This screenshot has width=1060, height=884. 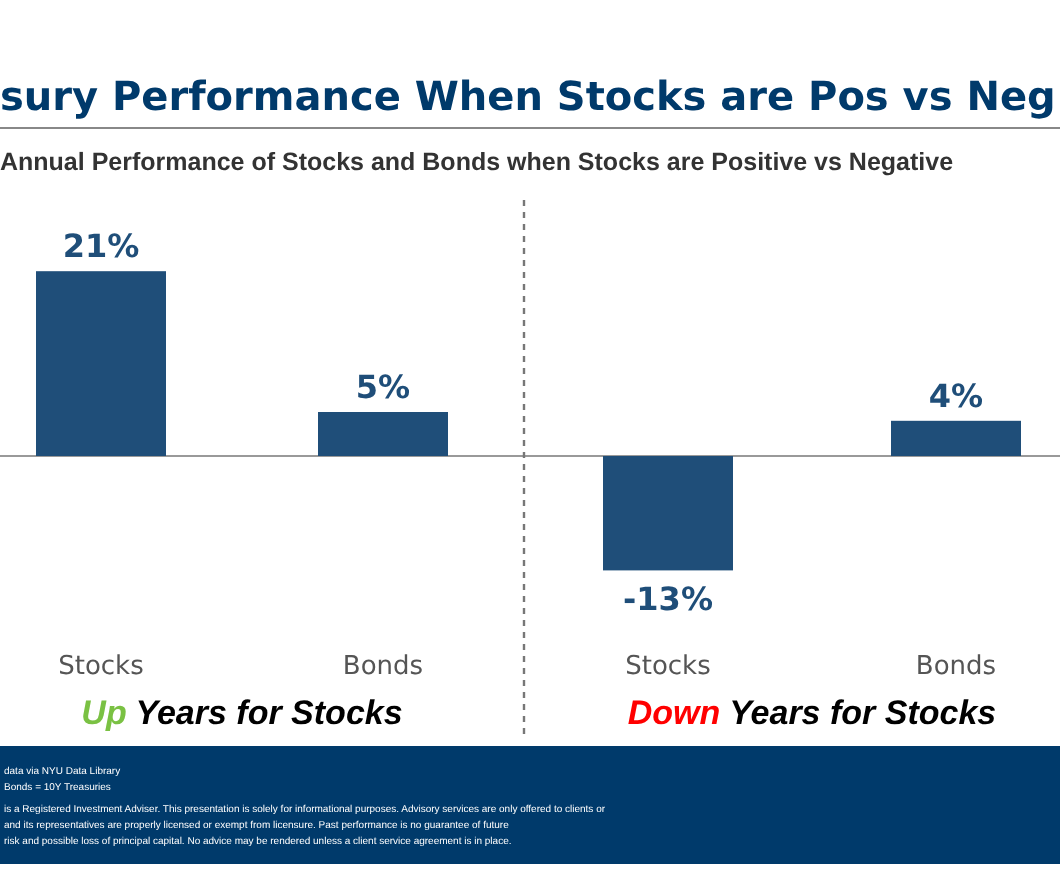 What do you see at coordinates (383, 387) in the screenshot?
I see `data-label: 5%` at bounding box center [383, 387].